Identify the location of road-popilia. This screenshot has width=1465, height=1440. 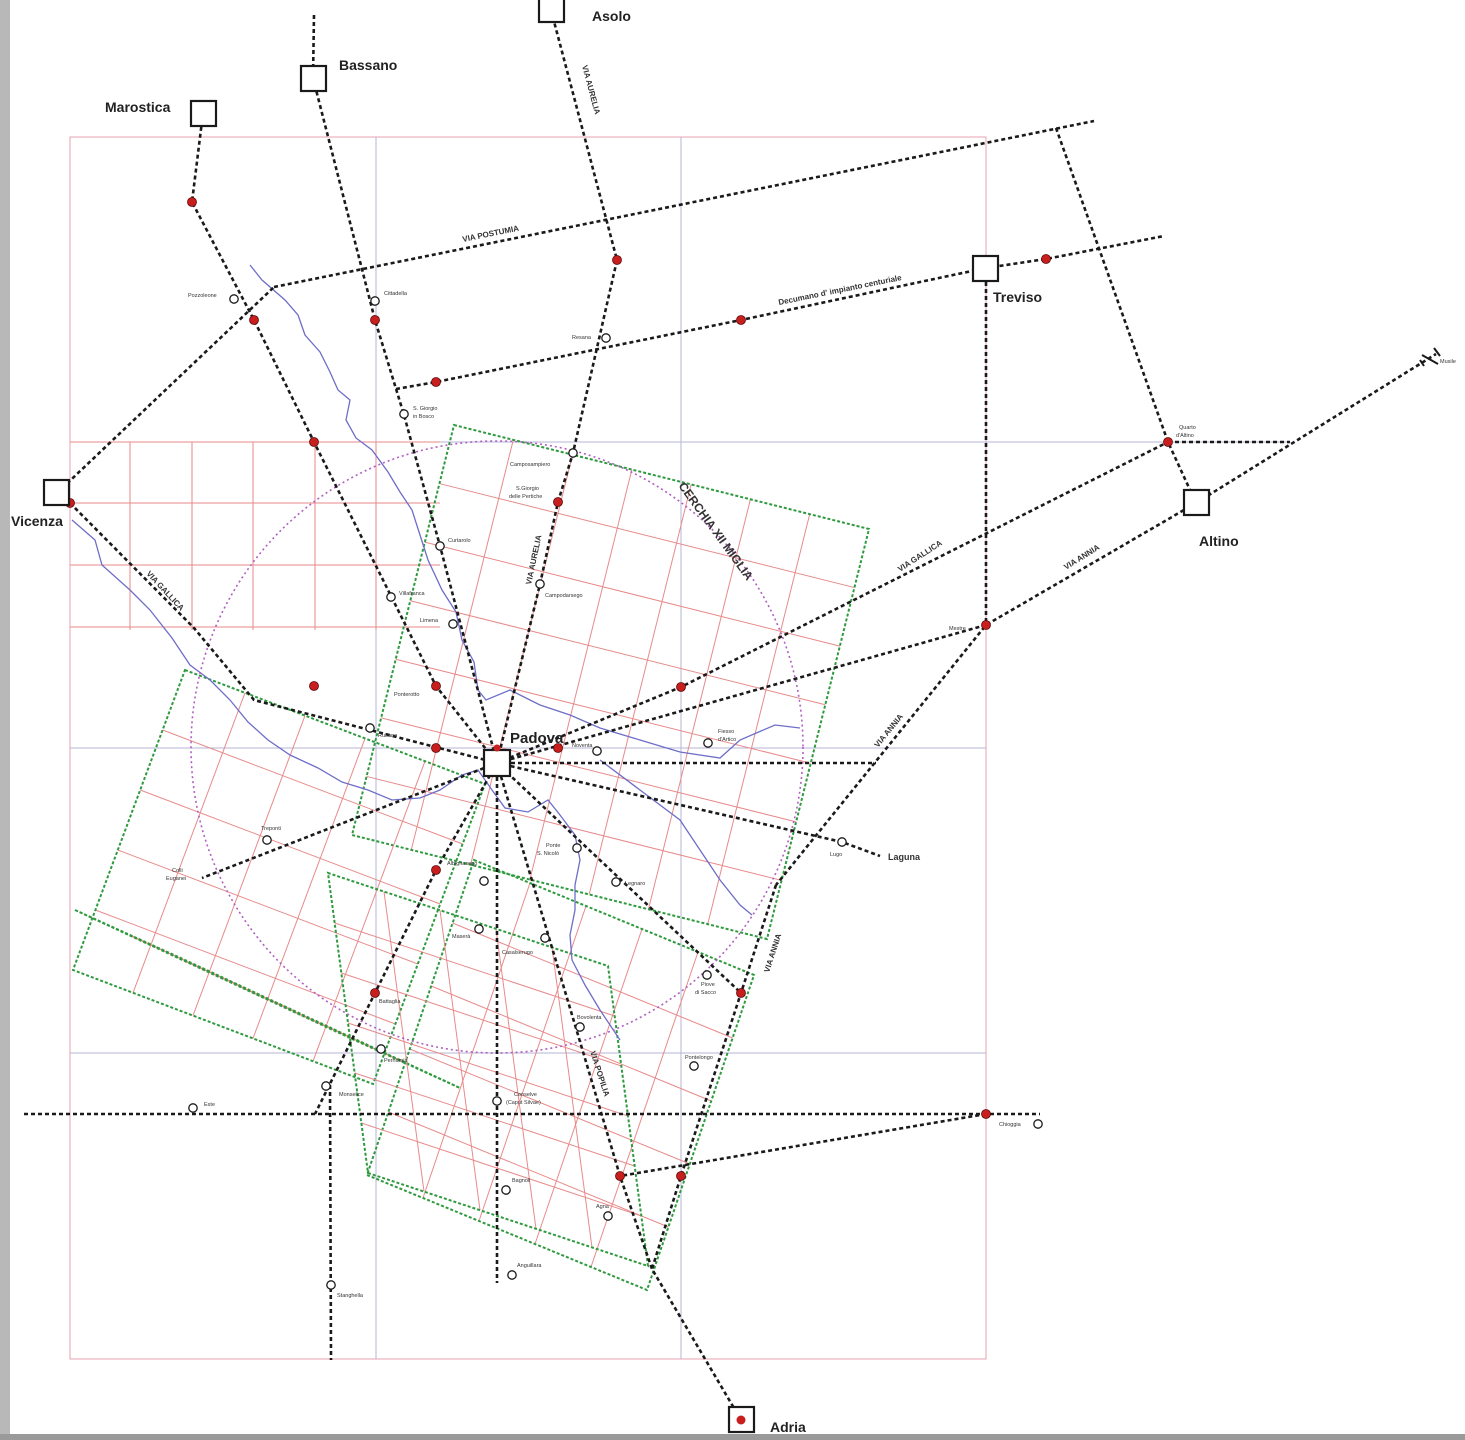
(574, 1016).